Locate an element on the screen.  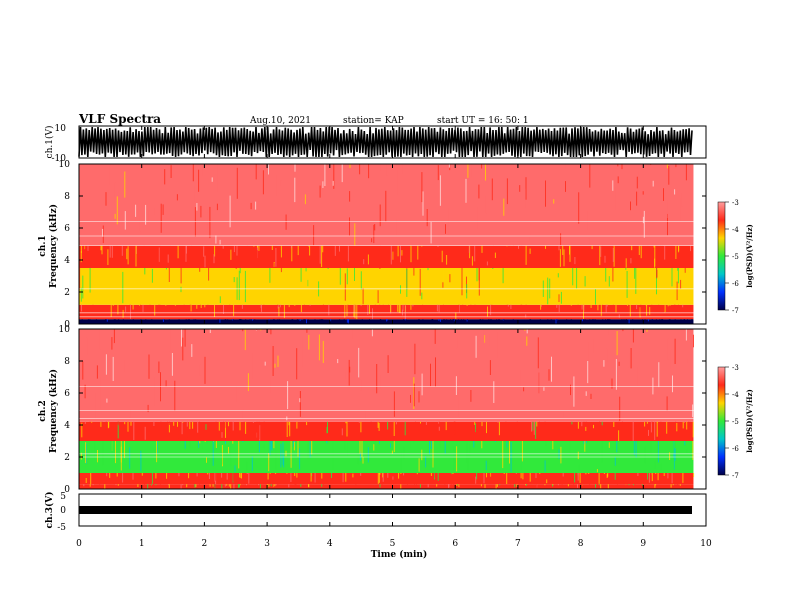
time-tick-label: 5 is located at coordinates (393, 544).